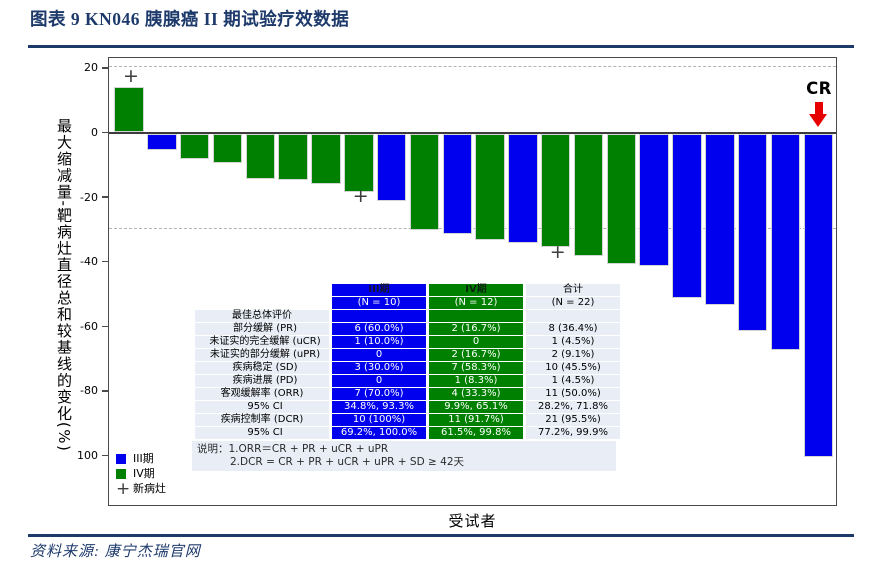 The image size is (881, 575). What do you see at coordinates (262, 394) in the screenshot?
I see `table-cell: 客观缓解率 (ORR)` at bounding box center [262, 394].